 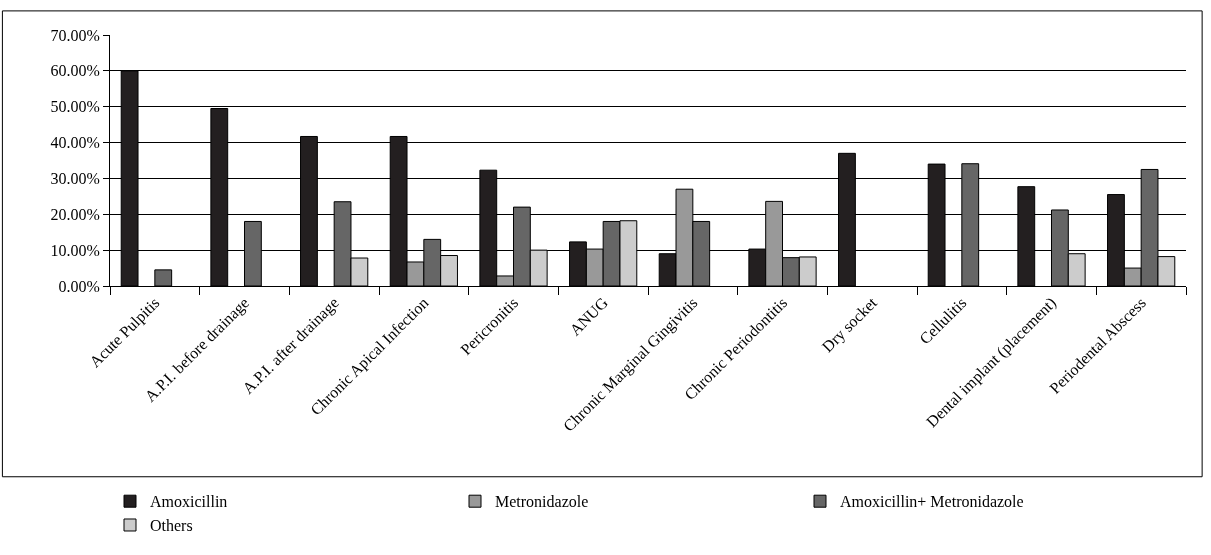 I want to click on y-tick-label: 0.00%, so click(x=79, y=286).